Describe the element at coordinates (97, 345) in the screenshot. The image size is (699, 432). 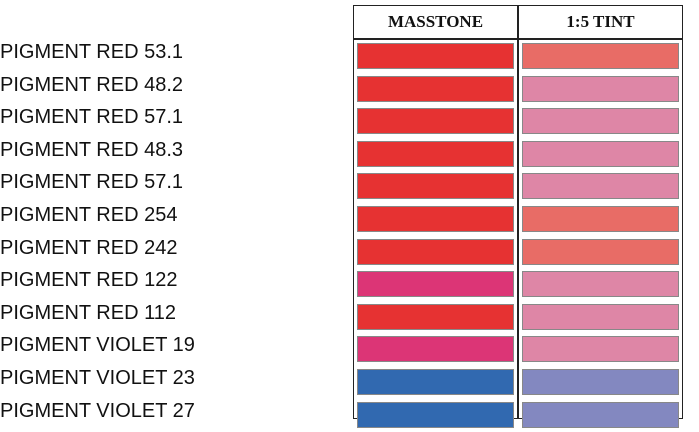
I see `pigment-label: PIGMENT VIOLET 19` at that location.